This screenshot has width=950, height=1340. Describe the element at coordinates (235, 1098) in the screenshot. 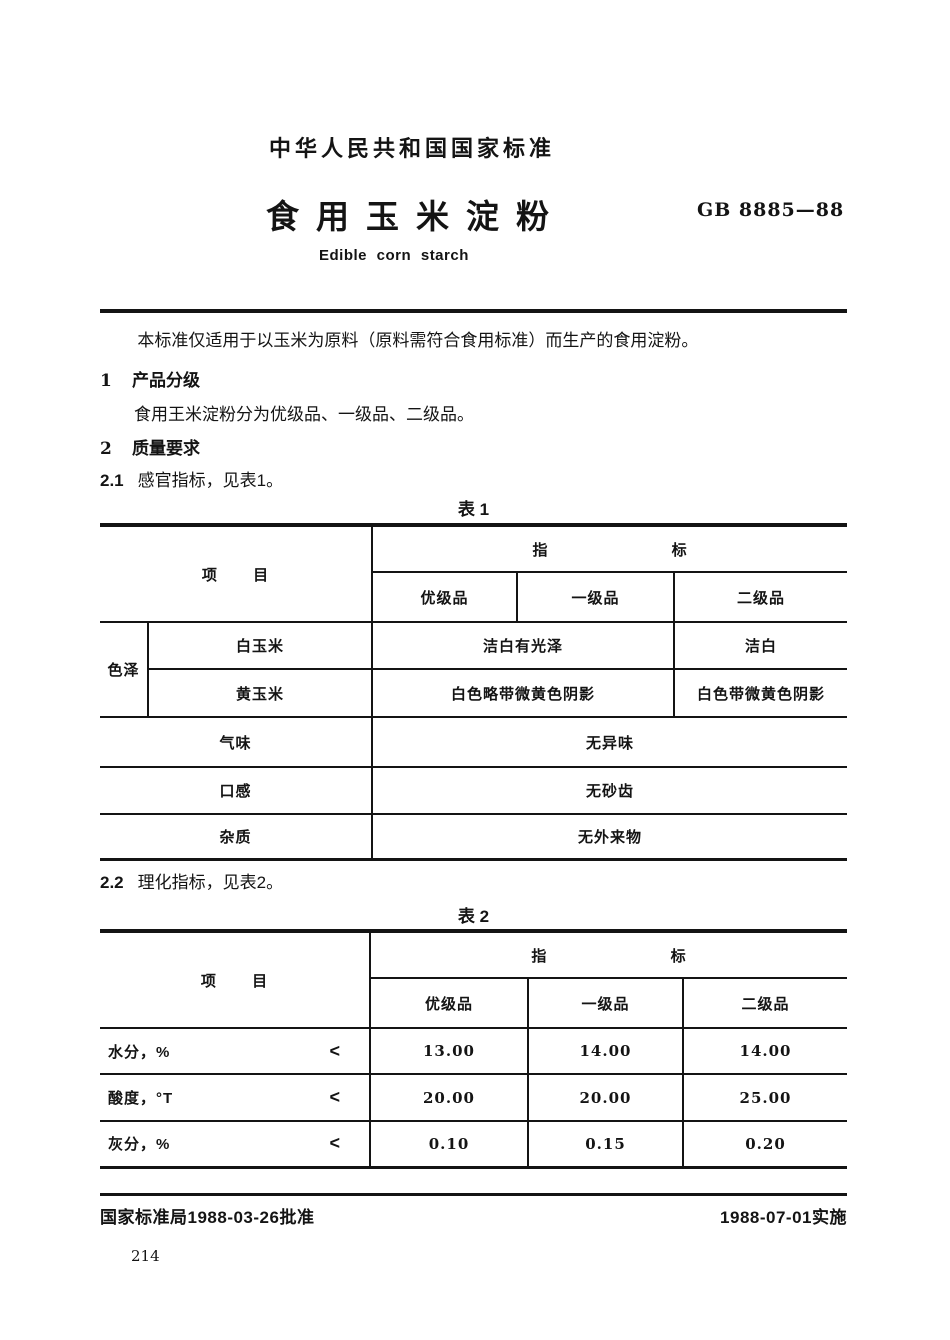

I see `t2-row-acidity-label: 酸度，°T <` at that location.